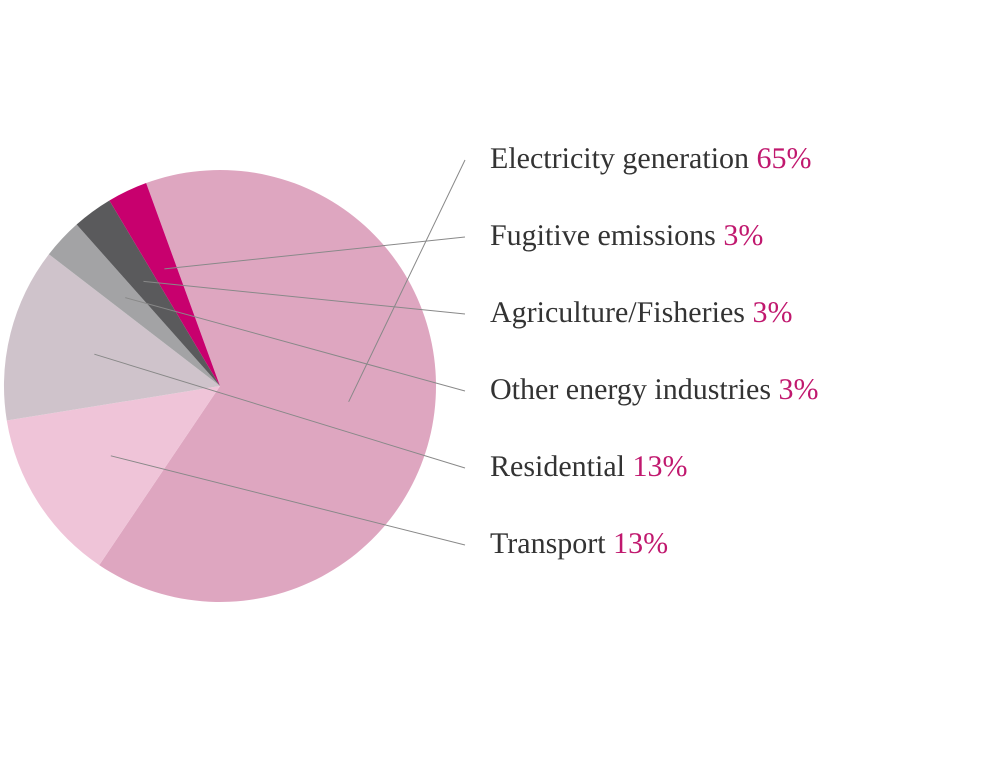  I want to click on slice-label: Transport, so click(552, 543).